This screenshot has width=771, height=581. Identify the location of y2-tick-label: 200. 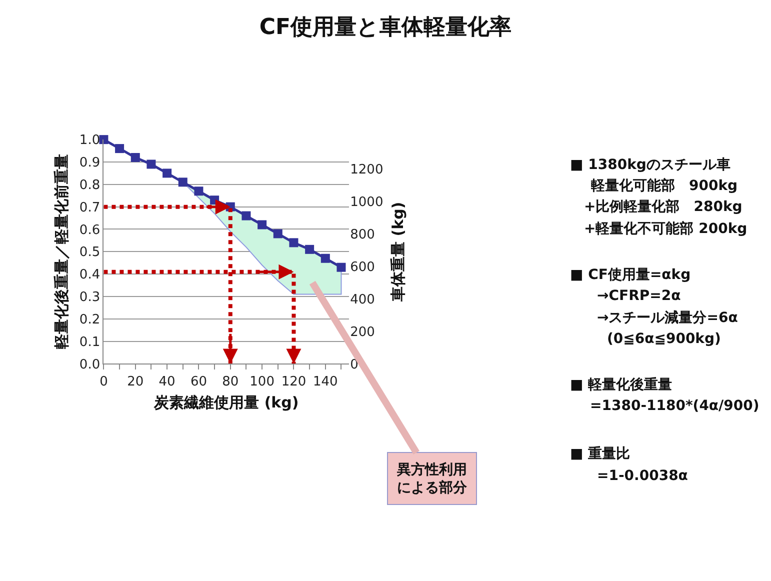
(362, 332).